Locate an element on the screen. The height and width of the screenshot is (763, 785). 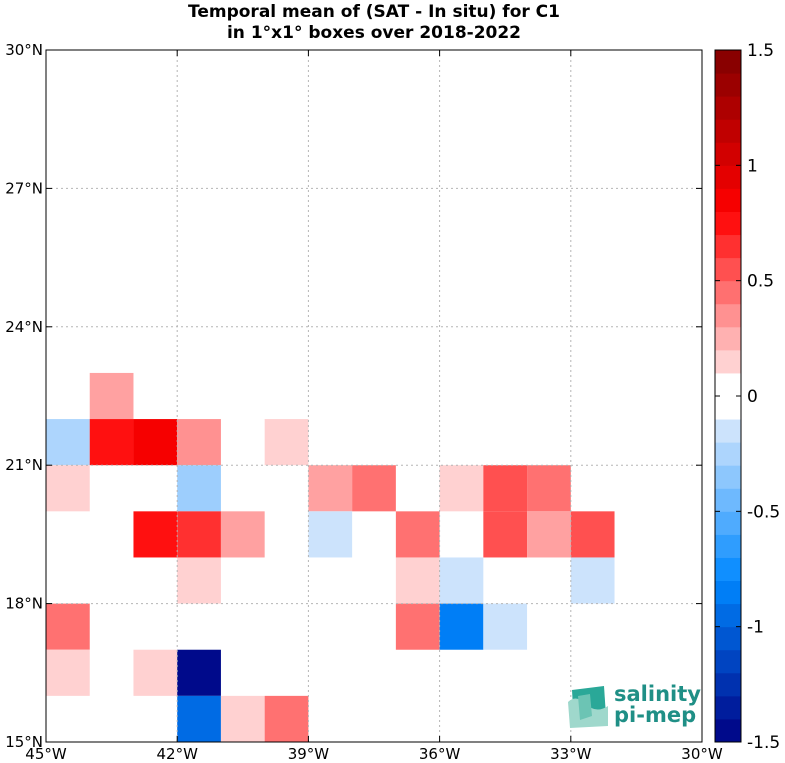
chart-title-line1: Temporal mean of (SAT - In situ) for C1 is located at coordinates (374, 12).